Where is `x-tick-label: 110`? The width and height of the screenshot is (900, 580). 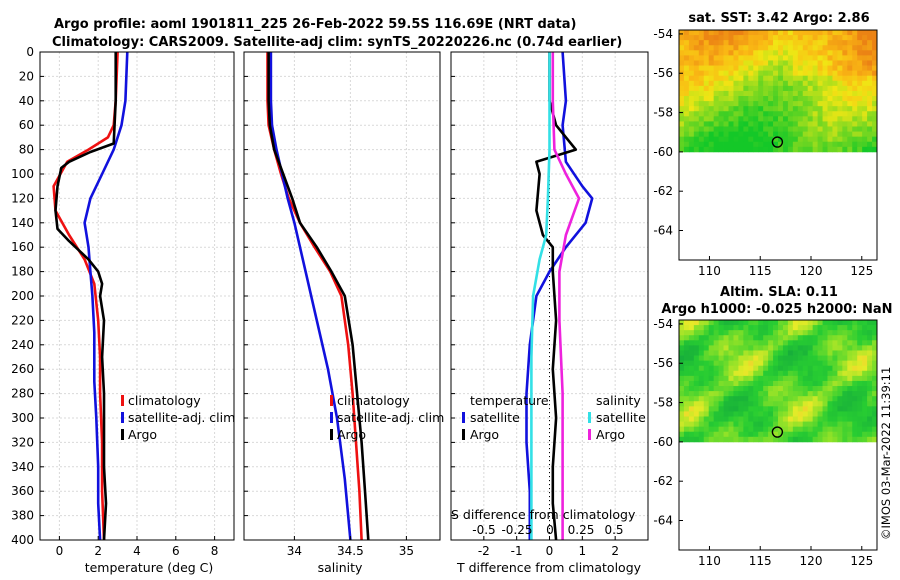
x-tick-label: 110 is located at coordinates (709, 271).